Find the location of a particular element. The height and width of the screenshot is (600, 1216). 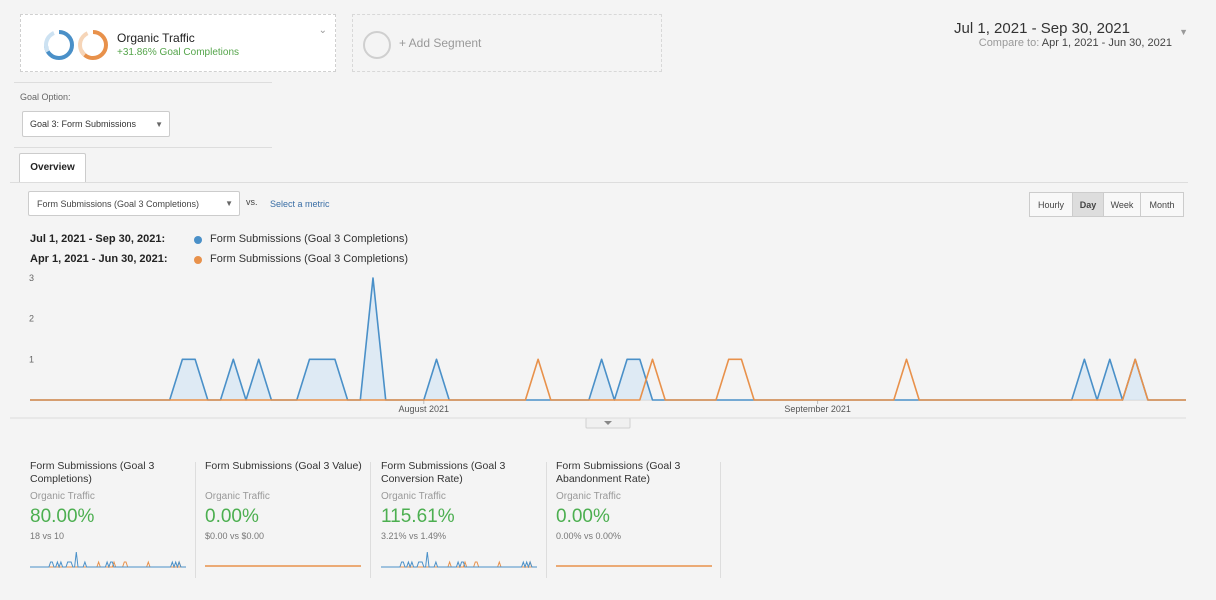

compare-range: Apr 1, 2021 - Jun 30, 2021 is located at coordinates (1106, 43).